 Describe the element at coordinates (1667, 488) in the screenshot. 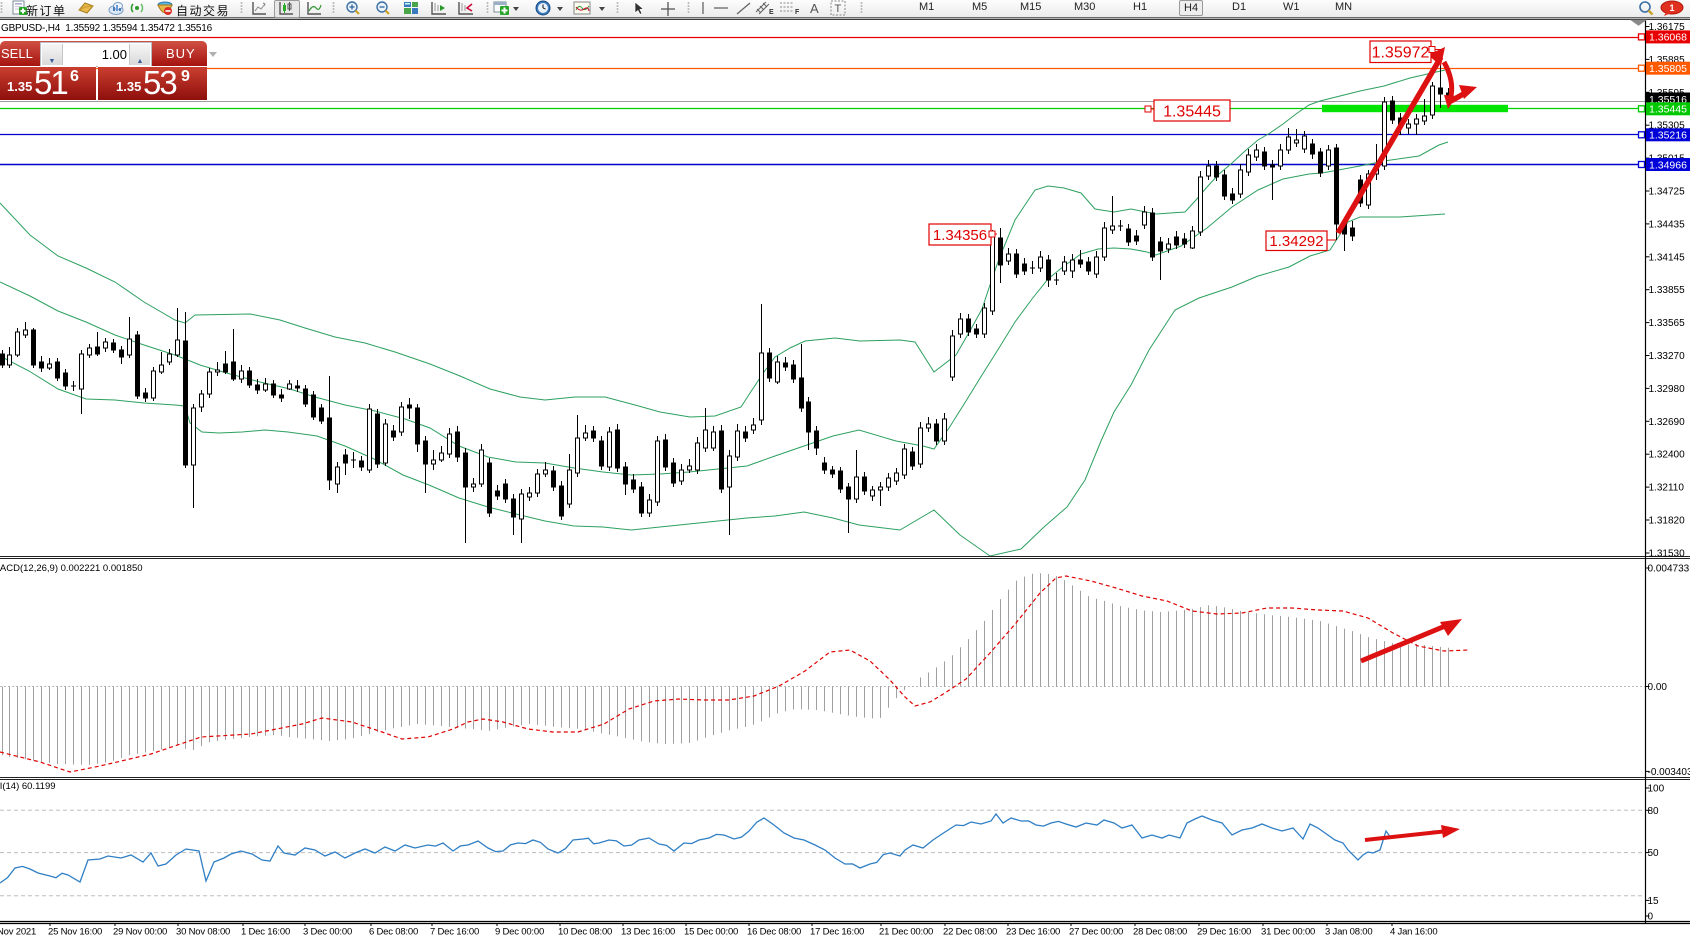

I see `svg-text: 1.32110` at that location.